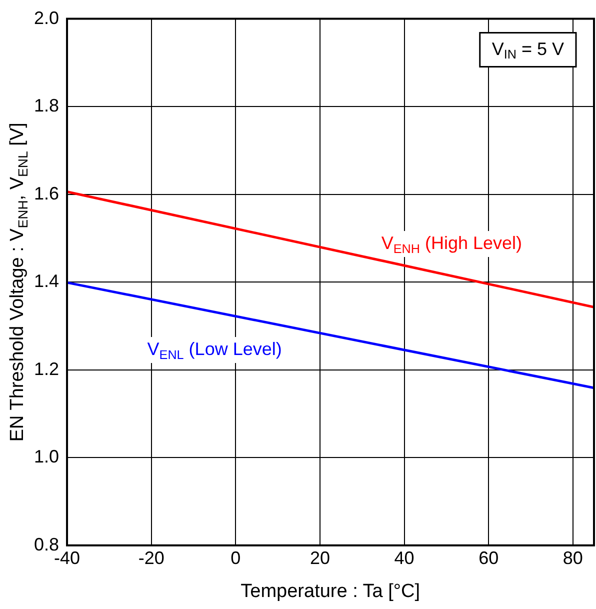  I want to click on y-tick-label: 1.8, so click(47, 106).